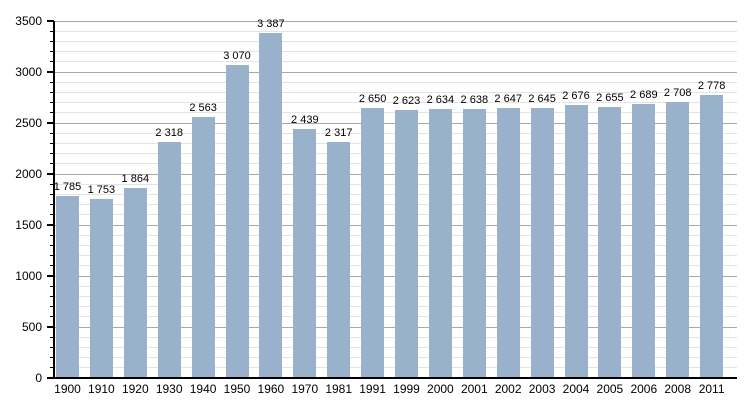  What do you see at coordinates (508, 99) in the screenshot?
I see `bar-value-label: 2 647` at bounding box center [508, 99].